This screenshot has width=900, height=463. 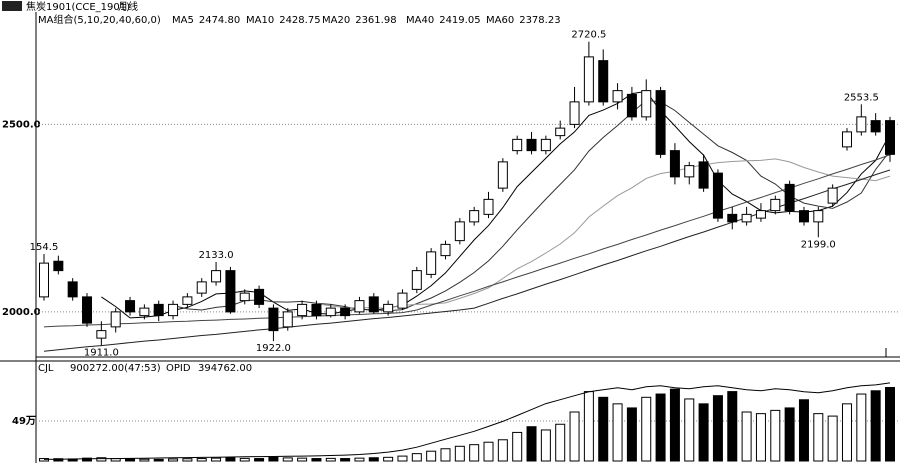 I want to click on legend-value: 2428.75, so click(x=299, y=20).